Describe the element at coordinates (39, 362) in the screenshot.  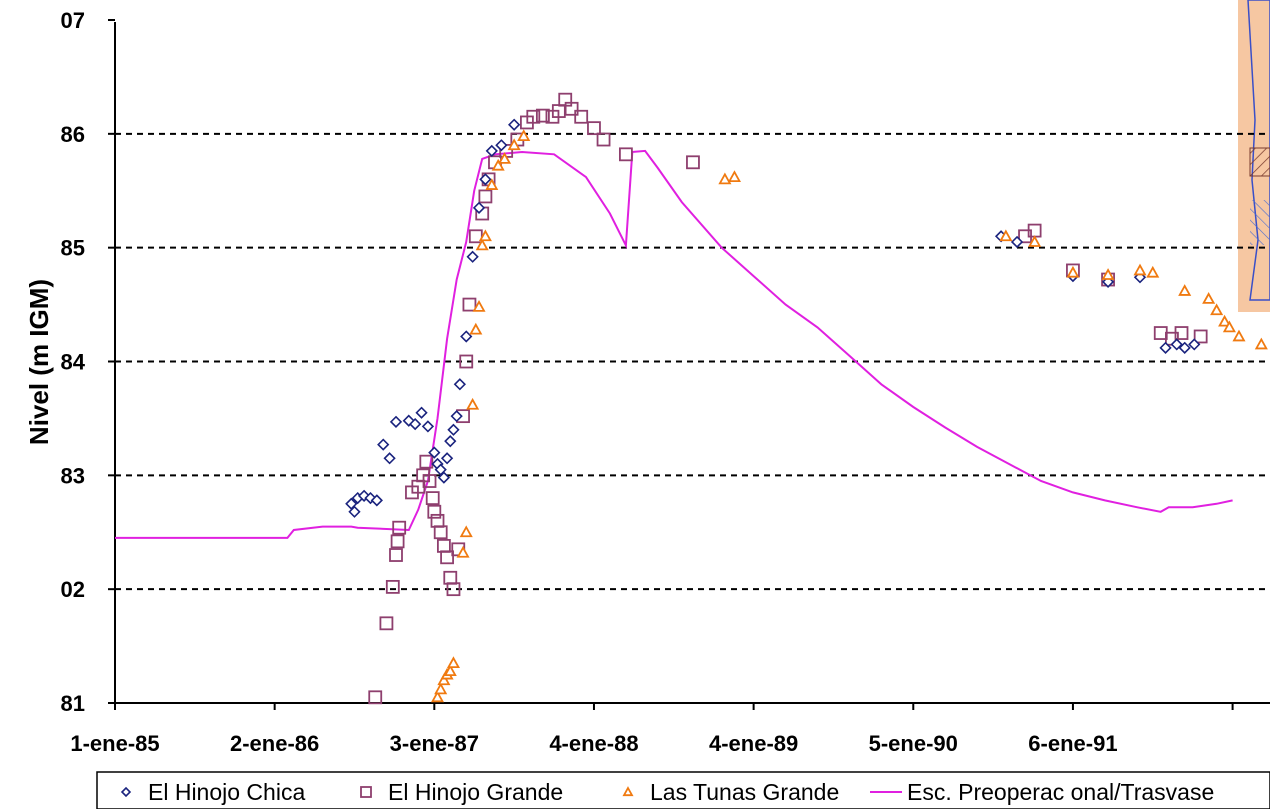
I see `y-axis-label: Nivel (m IGM)` at that location.